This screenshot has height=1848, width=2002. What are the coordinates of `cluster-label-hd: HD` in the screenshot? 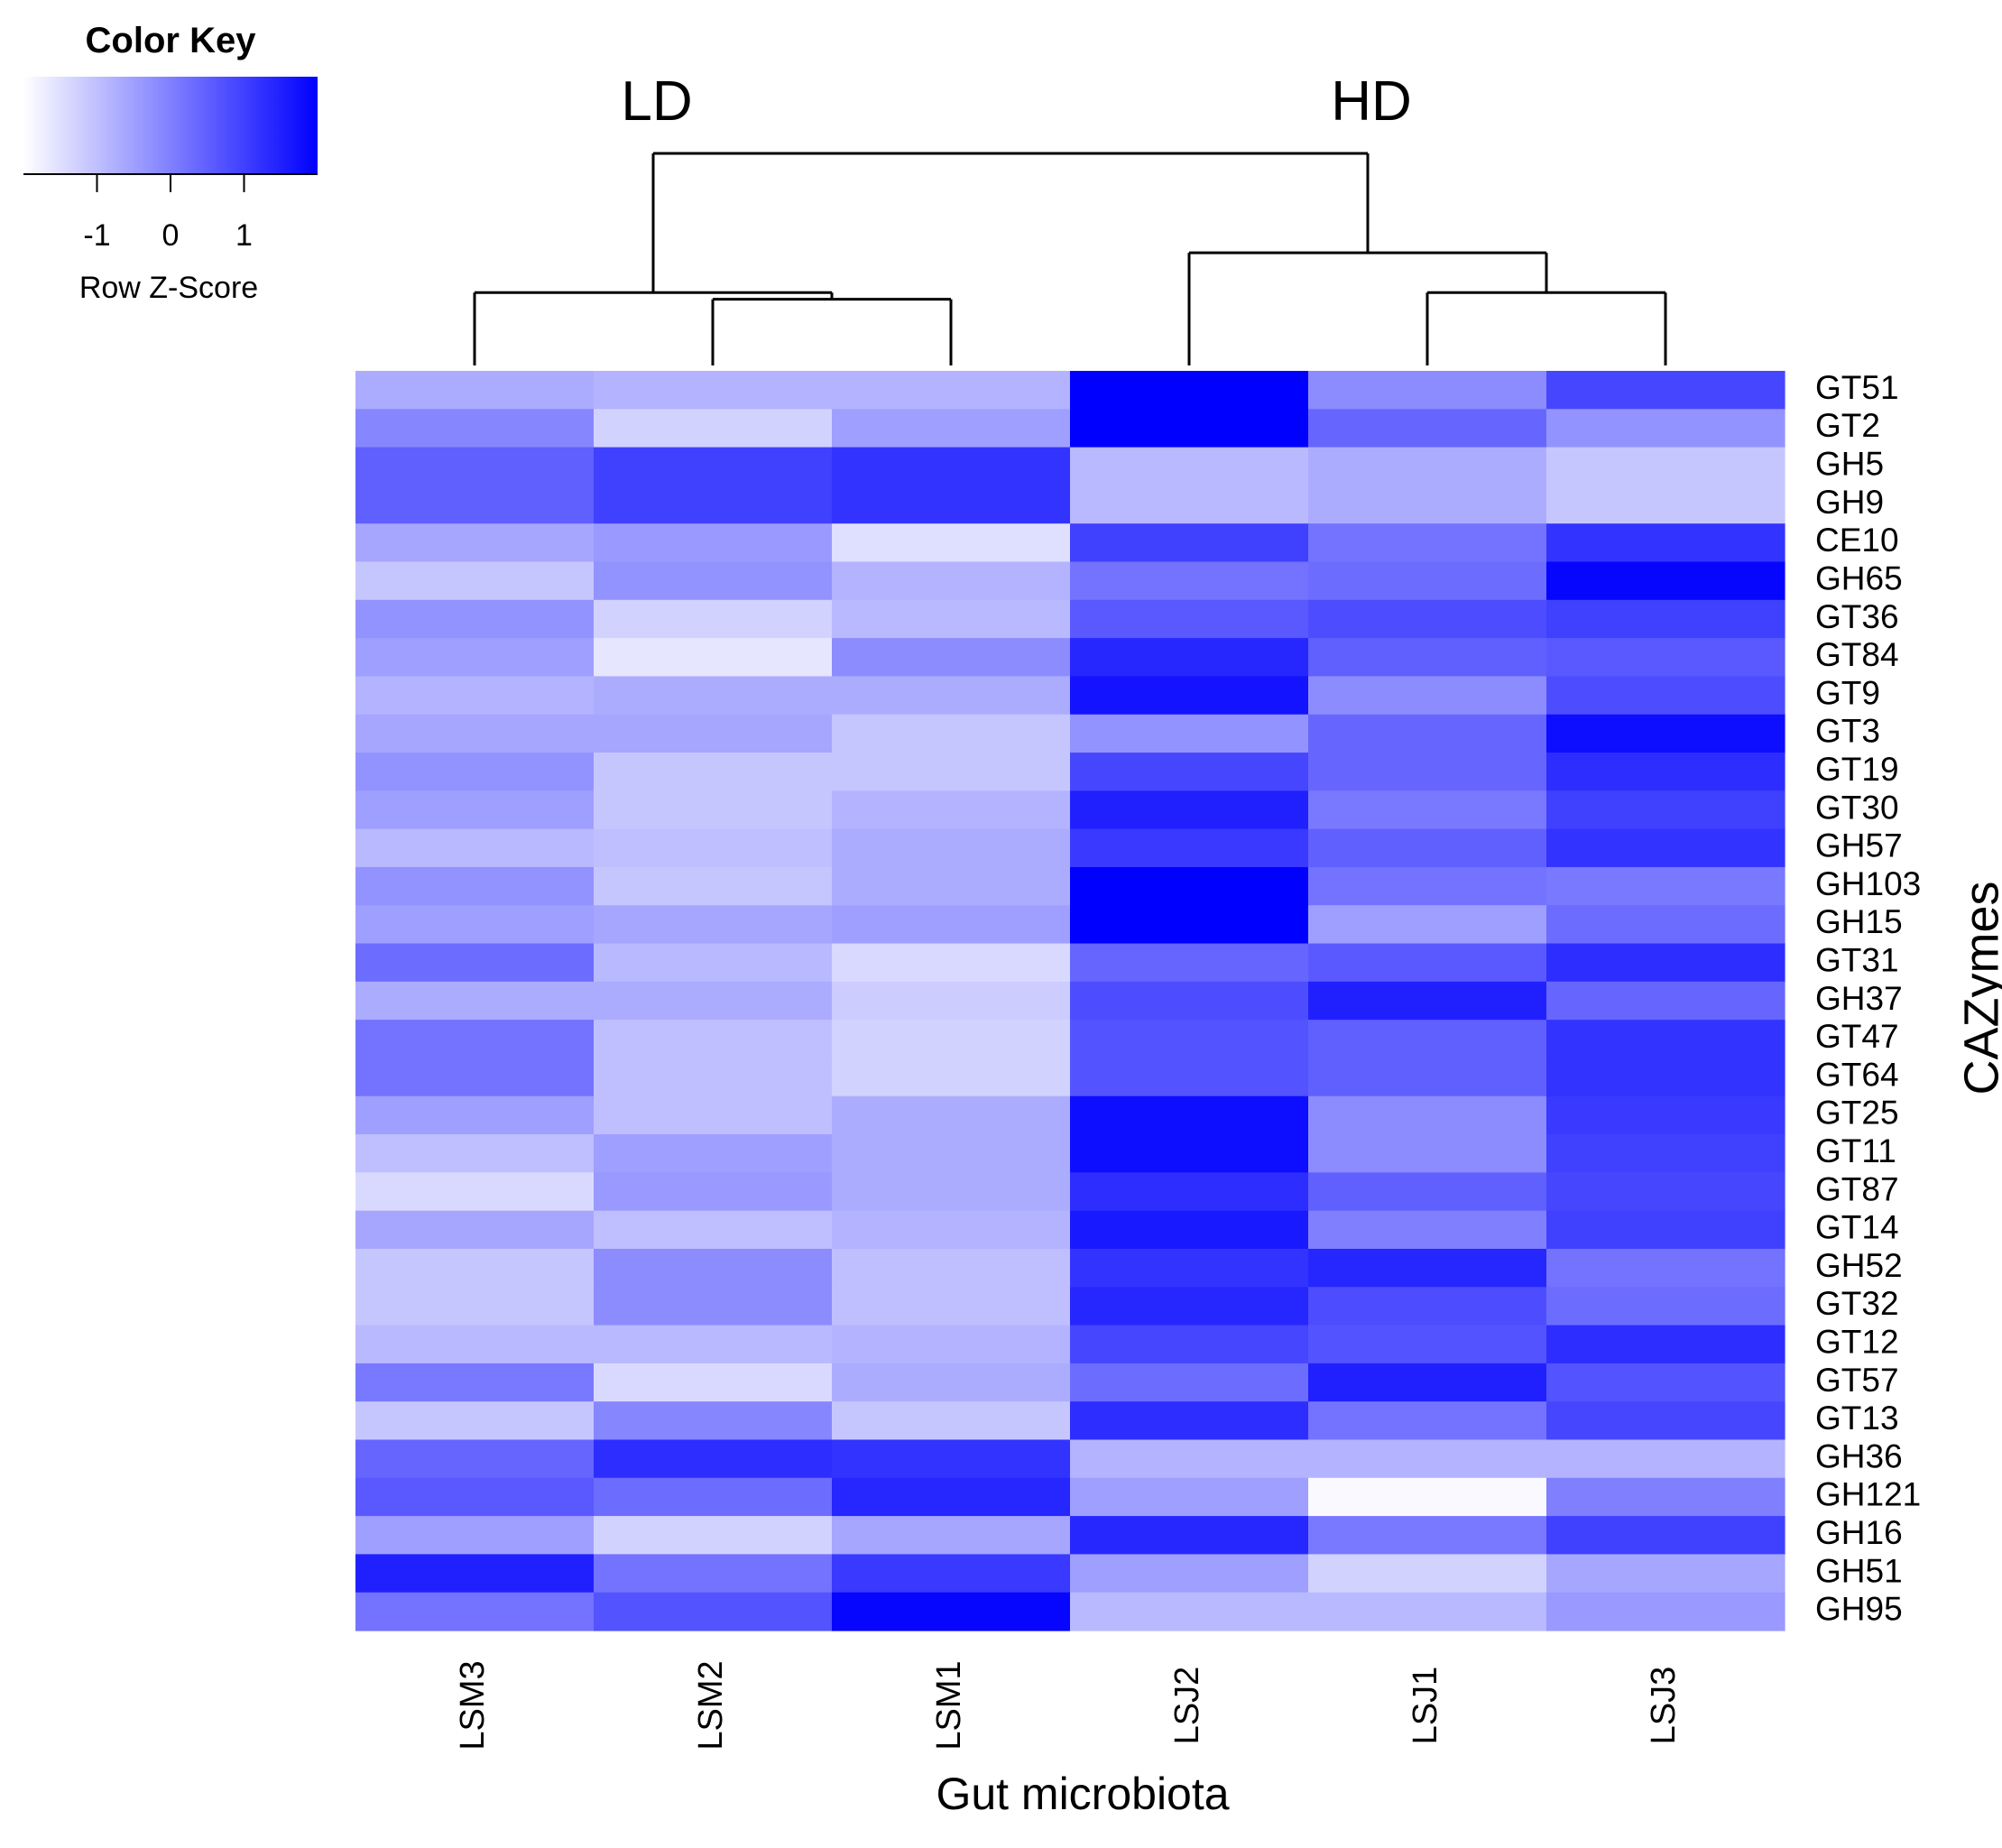 It's located at (1371, 101).